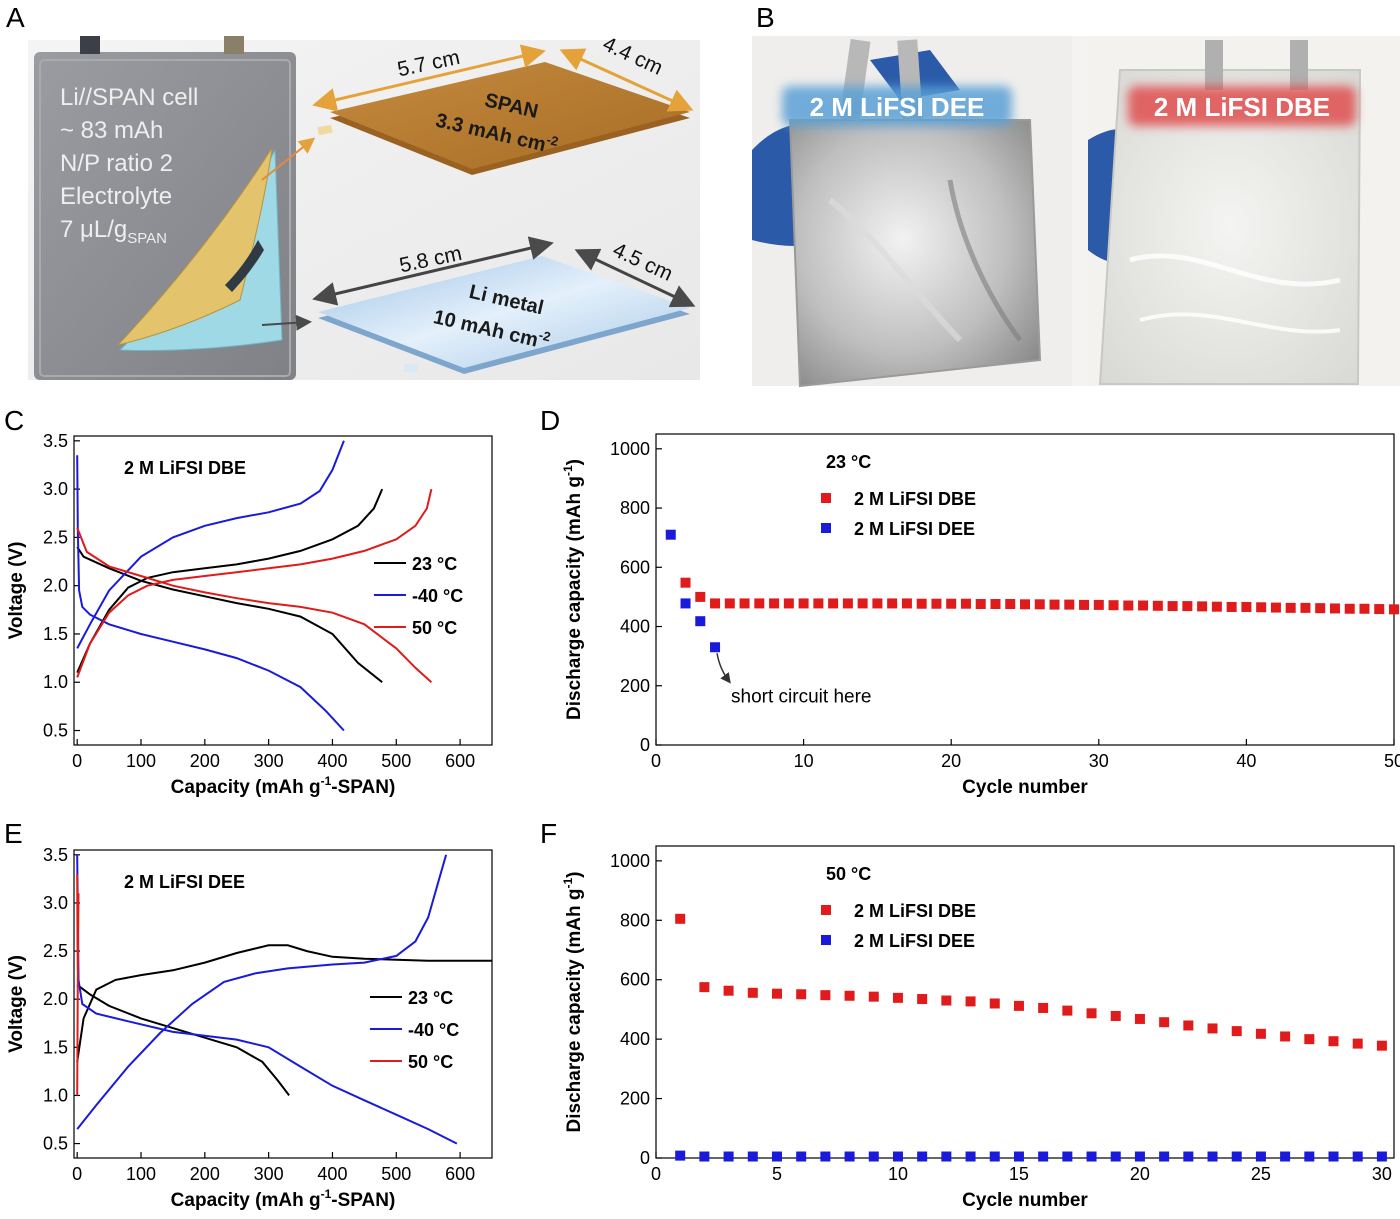  Describe the element at coordinates (1099, 761) in the screenshot. I see `x-tick-label-d: 30` at that location.